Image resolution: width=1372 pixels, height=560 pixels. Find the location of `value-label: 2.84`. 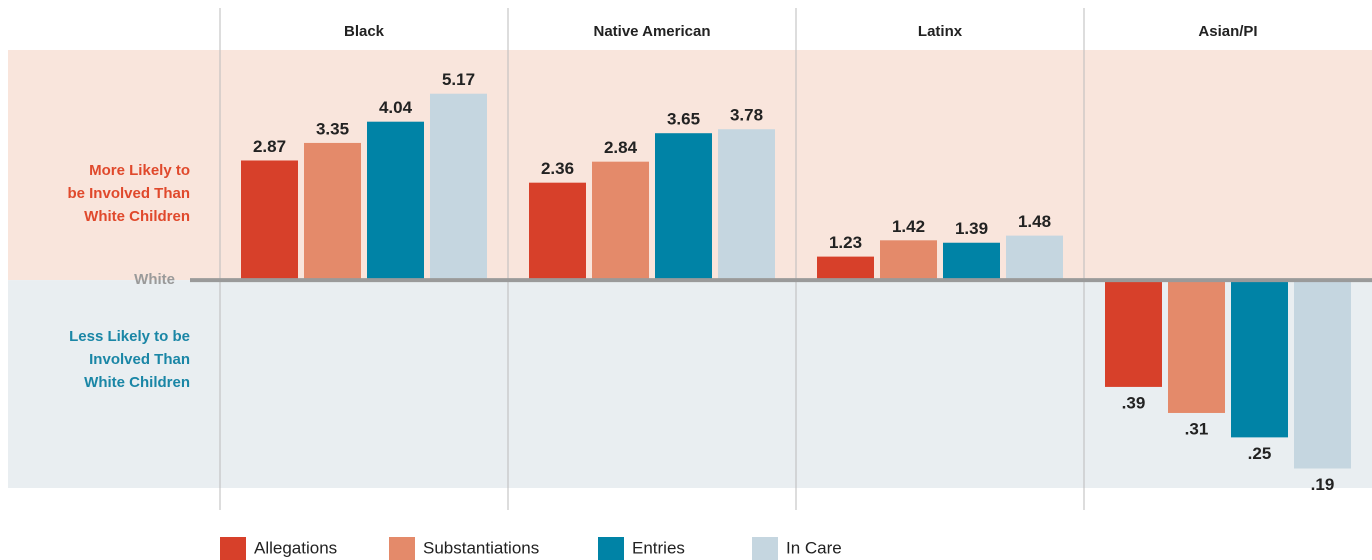

value-label: 2.84 is located at coordinates (621, 147).